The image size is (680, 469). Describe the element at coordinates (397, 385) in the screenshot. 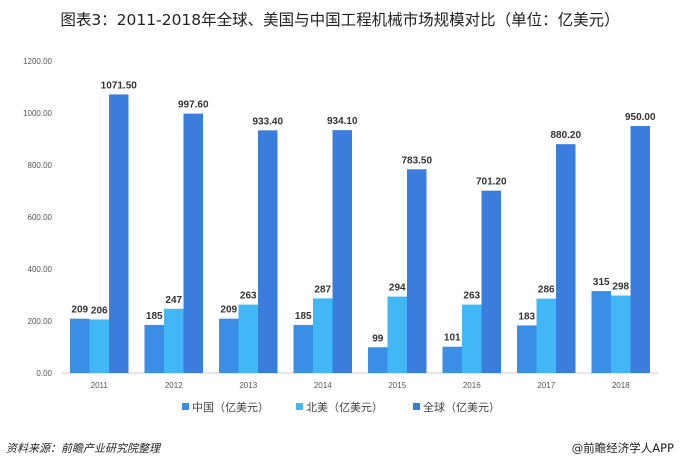

I see `x-tick-label: 2015` at that location.